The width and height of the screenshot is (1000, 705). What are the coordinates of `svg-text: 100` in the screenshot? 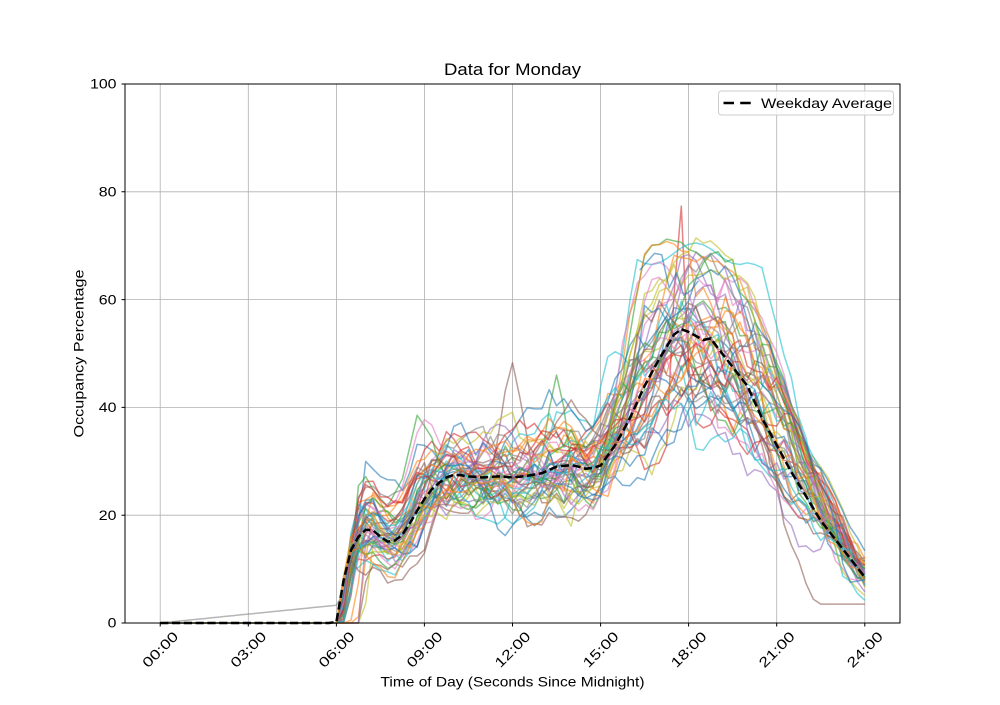 It's located at (103, 84).